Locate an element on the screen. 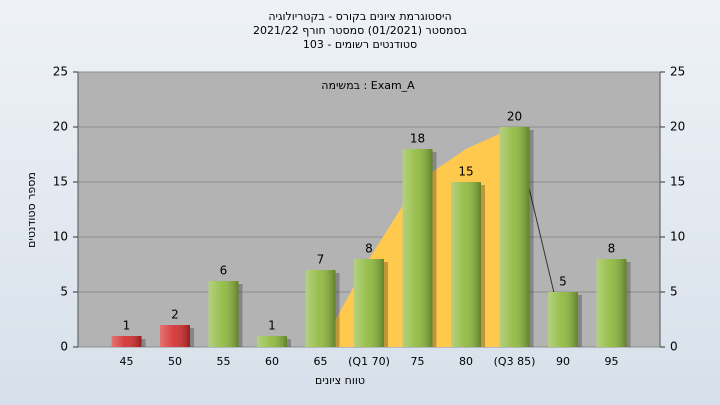  data-label: 15 is located at coordinates (465, 172).